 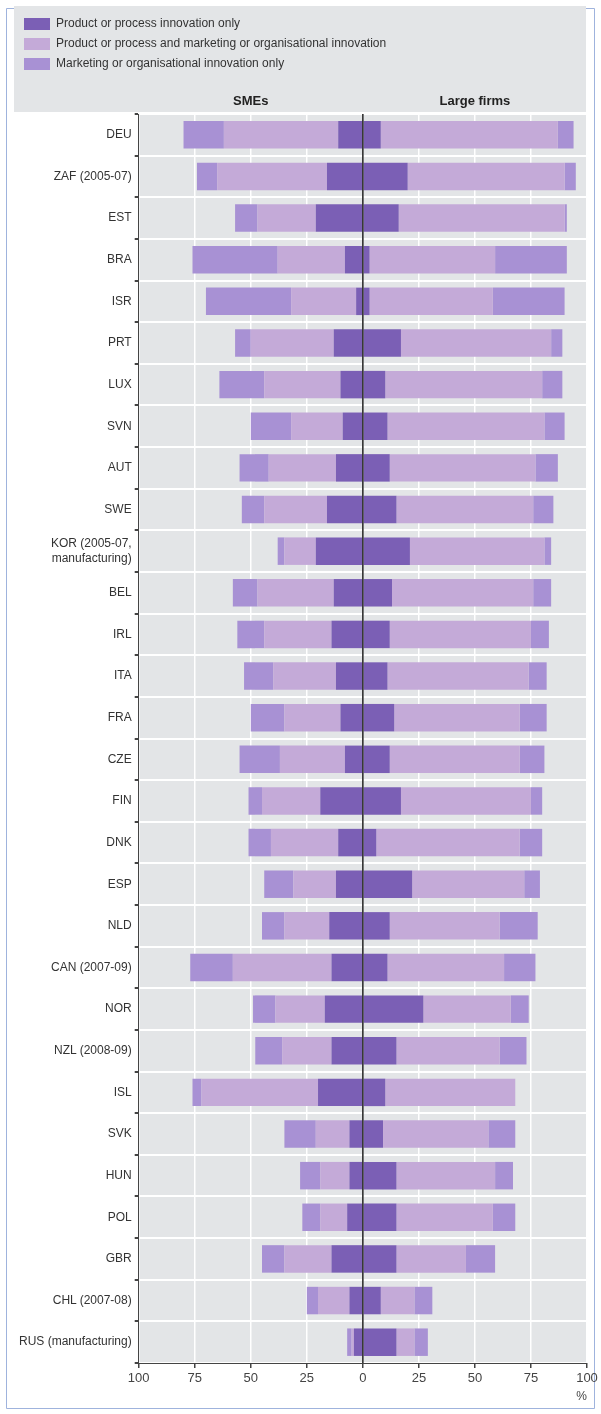 What do you see at coordinates (91, 966) in the screenshot?
I see `y-tick-label: CAN (2007-09)` at bounding box center [91, 966].